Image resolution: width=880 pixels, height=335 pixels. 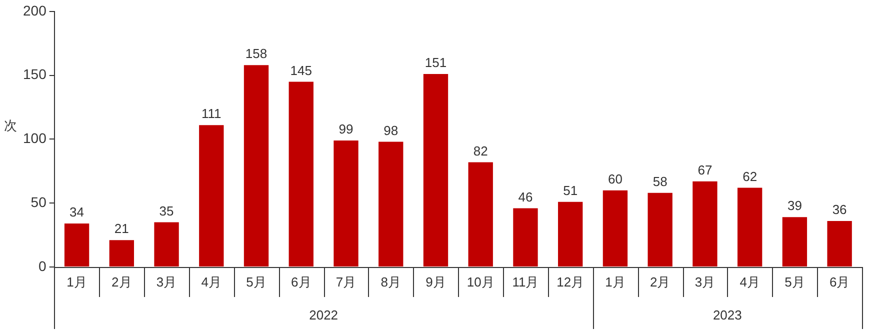 I want to click on data-label: 35, so click(x=166, y=210).